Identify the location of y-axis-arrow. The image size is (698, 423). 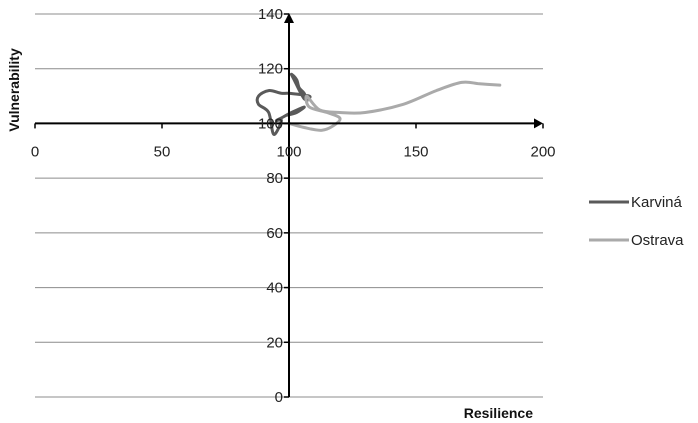
(289, 18).